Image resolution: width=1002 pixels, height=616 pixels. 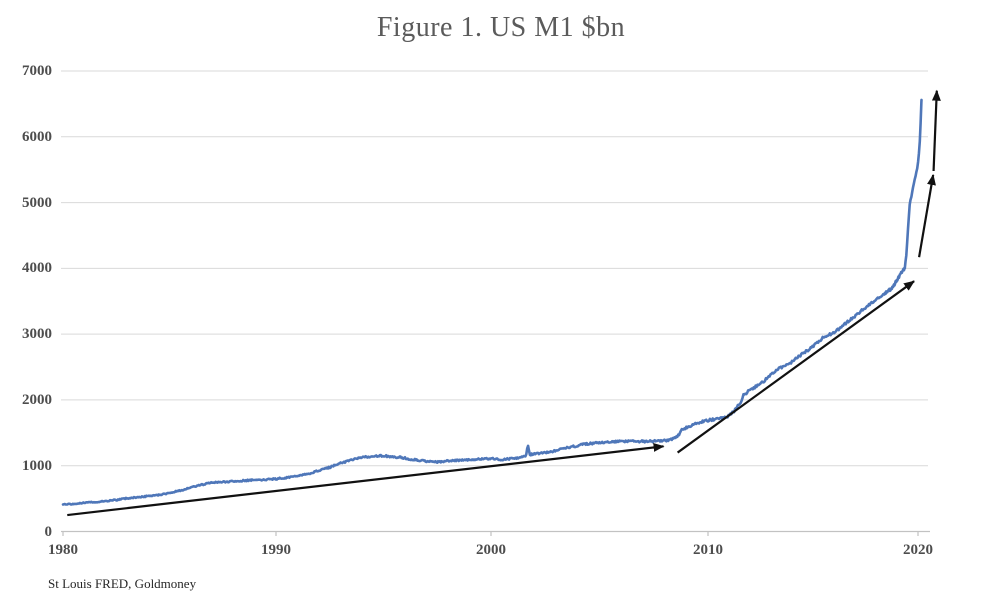 What do you see at coordinates (708, 550) in the screenshot?
I see `x-axis-tick-label: 2010` at bounding box center [708, 550].